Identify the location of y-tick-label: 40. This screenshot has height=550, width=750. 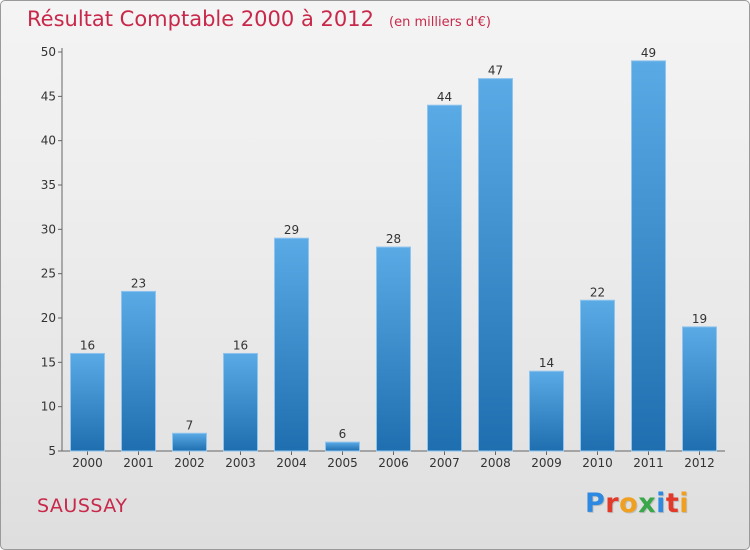
(48, 141).